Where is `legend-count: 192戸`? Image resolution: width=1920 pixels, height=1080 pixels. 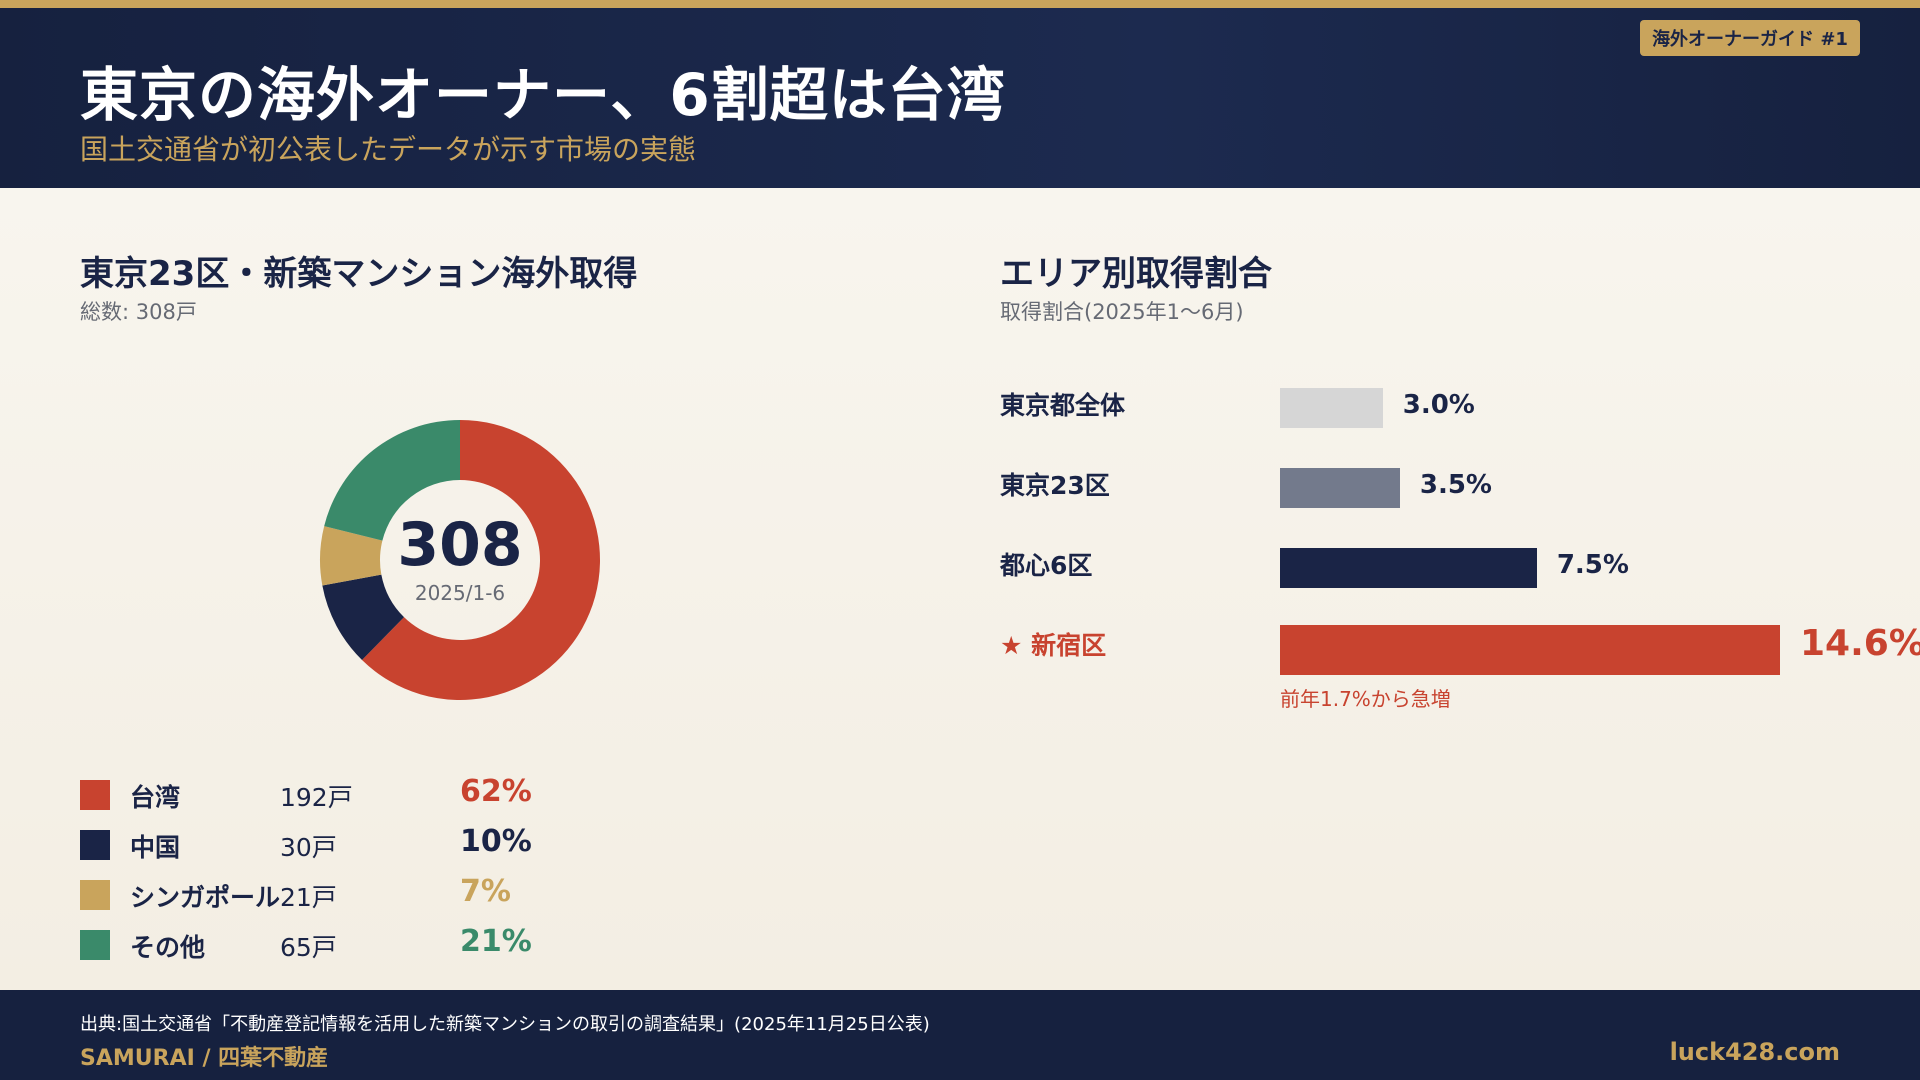
legend-count: 192戸 is located at coordinates (316, 797).